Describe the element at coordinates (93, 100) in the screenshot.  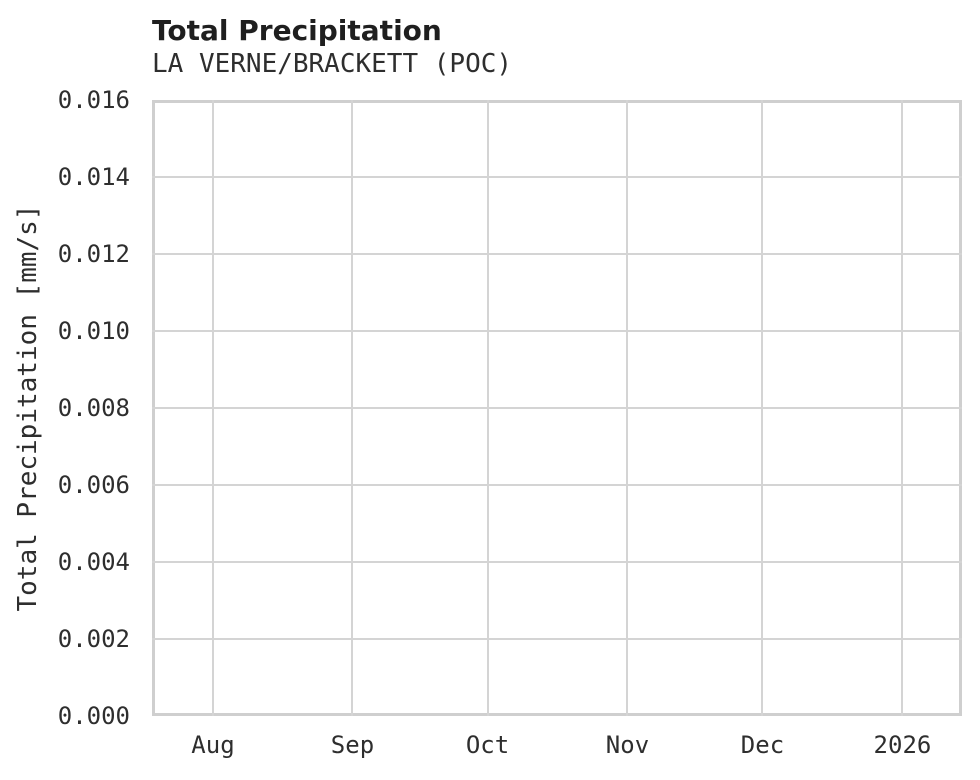
I see `y-tick-label: 0.016` at that location.